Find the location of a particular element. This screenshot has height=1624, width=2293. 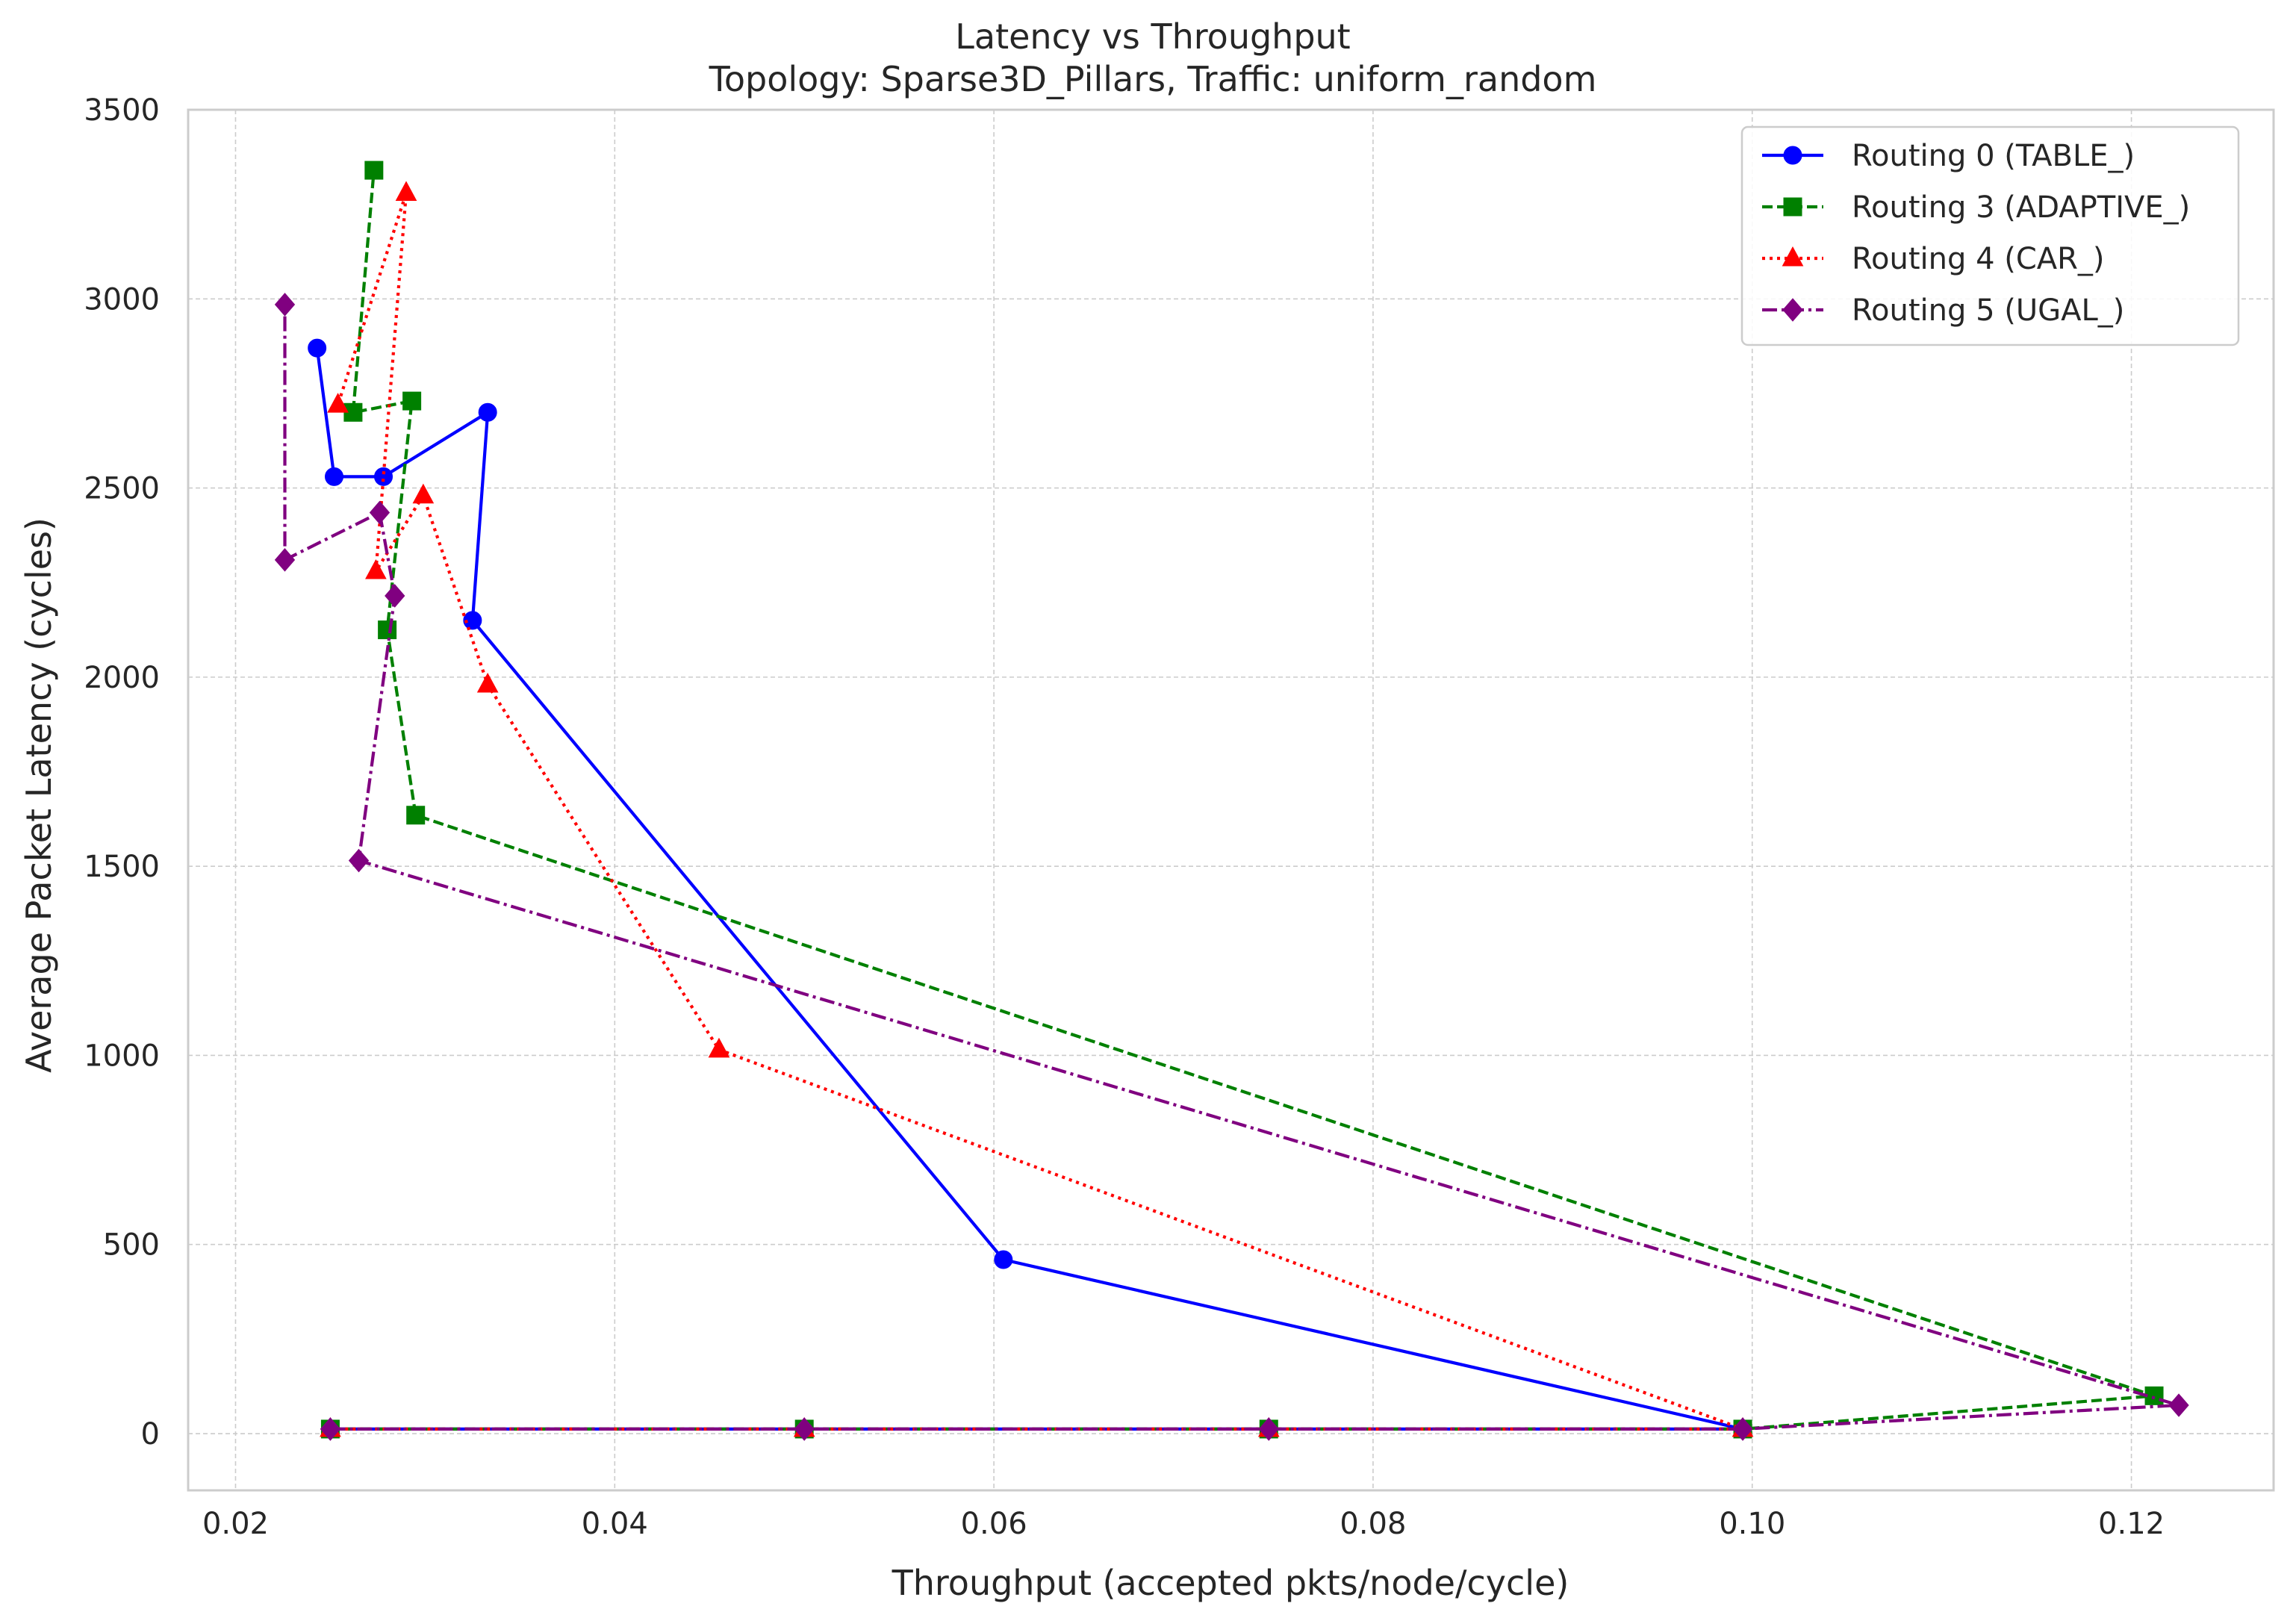

legend-label: Routing 3 (ADAPTIVE_) is located at coordinates (2021, 208).